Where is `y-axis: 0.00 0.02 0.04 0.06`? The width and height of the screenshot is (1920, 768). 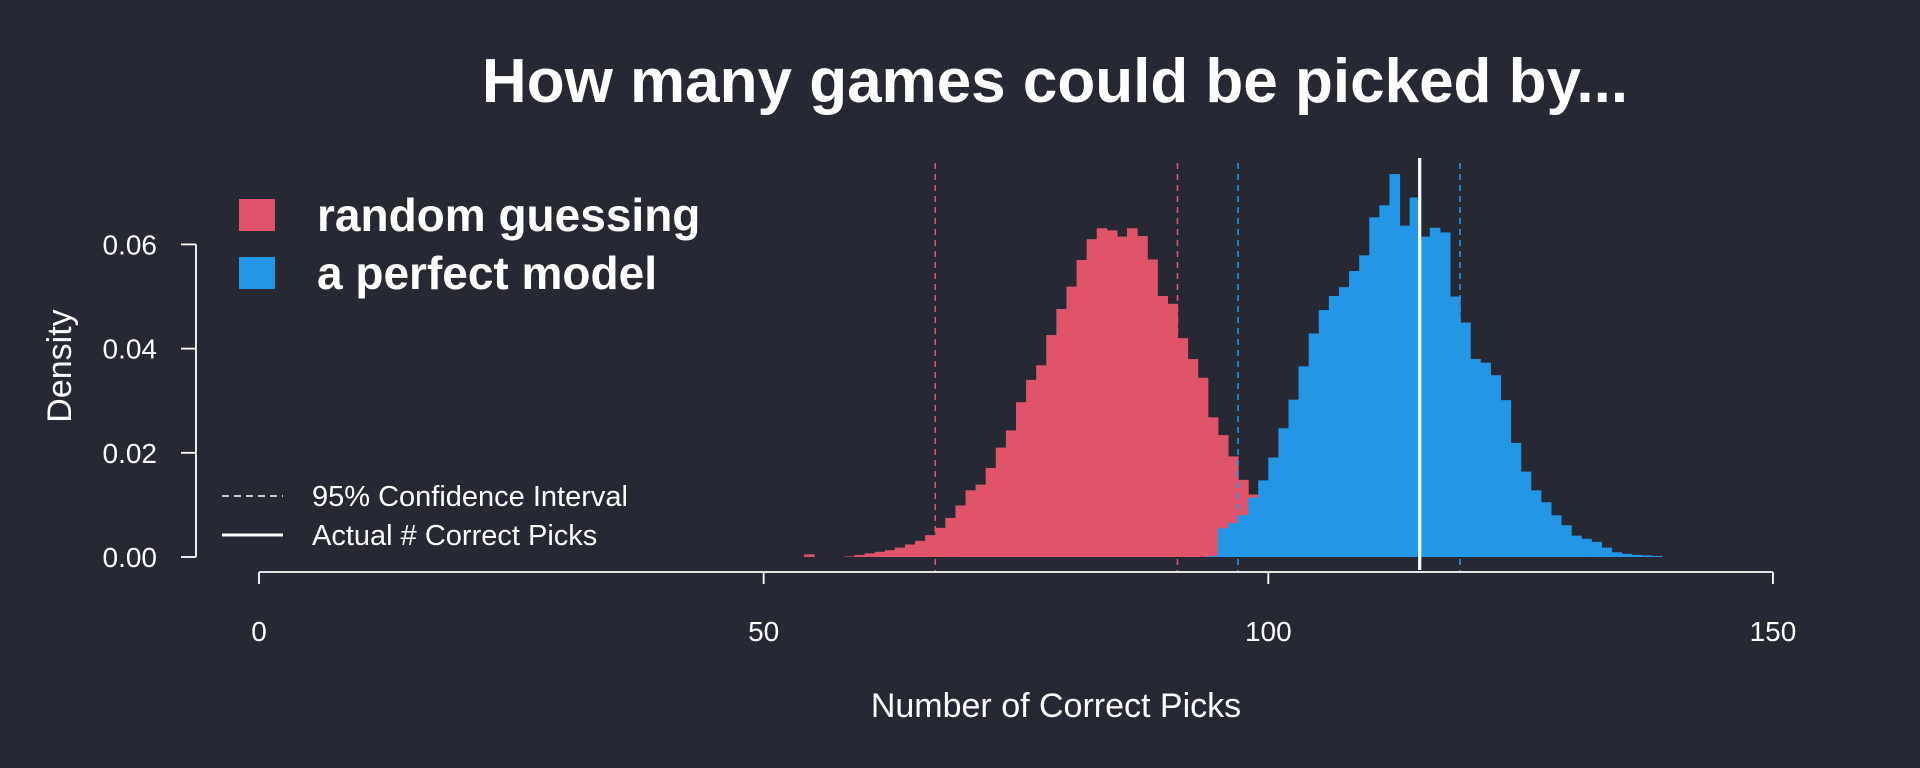
y-axis: 0.00 0.02 0.04 0.06 is located at coordinates (150, 401).